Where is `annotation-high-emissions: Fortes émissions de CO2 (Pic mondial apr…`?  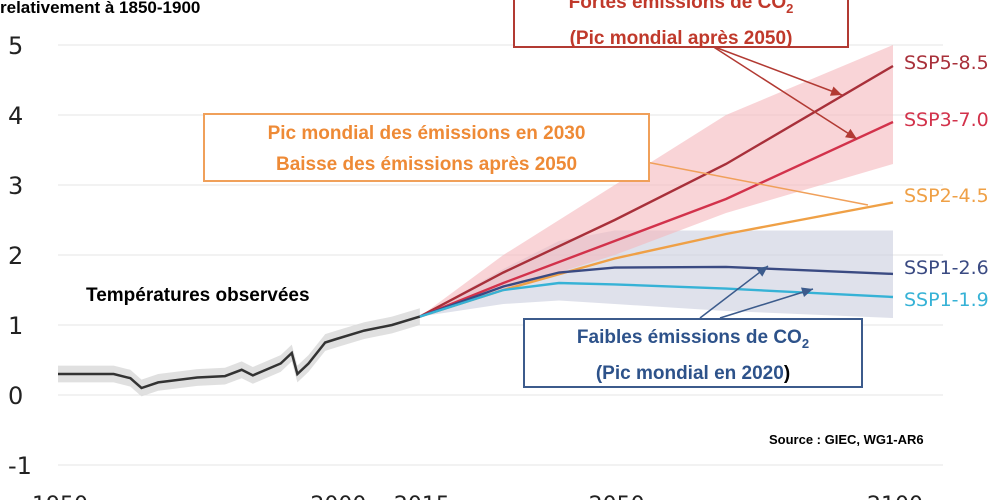
annotation-high-emissions: Fortes émissions de CO2 (Pic mondial apr… is located at coordinates (681, 24).